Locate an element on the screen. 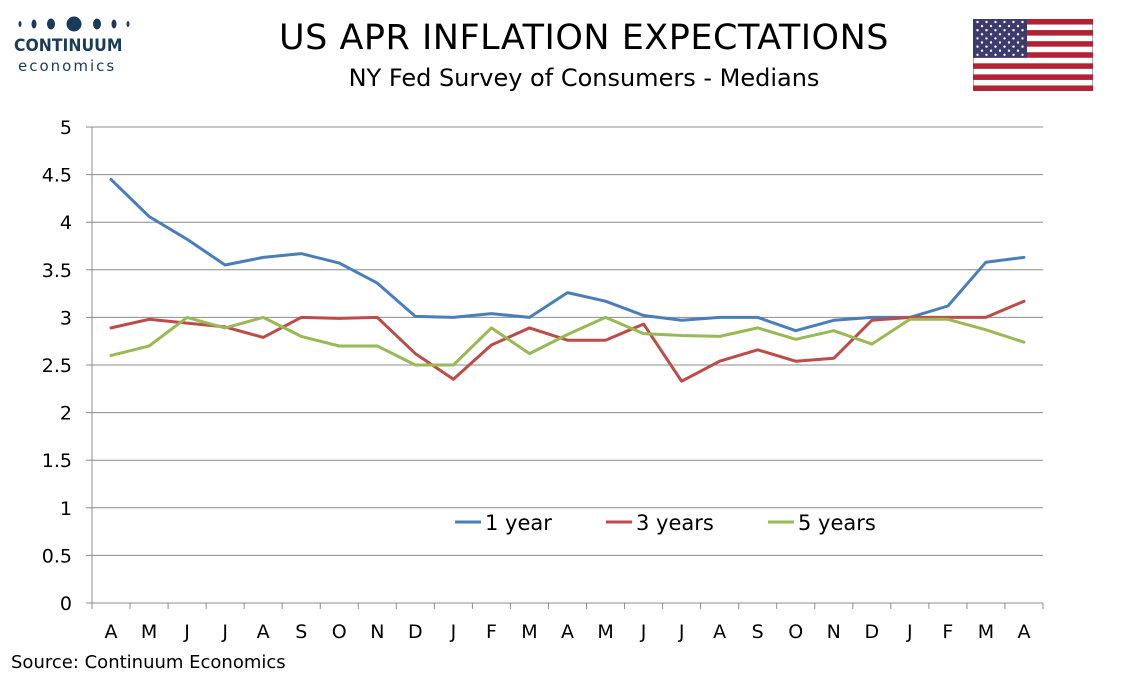 Image resolution: width=1134 pixels, height=680 pixels. chart-legend: 1 year 3 years 5 years is located at coordinates (665, 523).